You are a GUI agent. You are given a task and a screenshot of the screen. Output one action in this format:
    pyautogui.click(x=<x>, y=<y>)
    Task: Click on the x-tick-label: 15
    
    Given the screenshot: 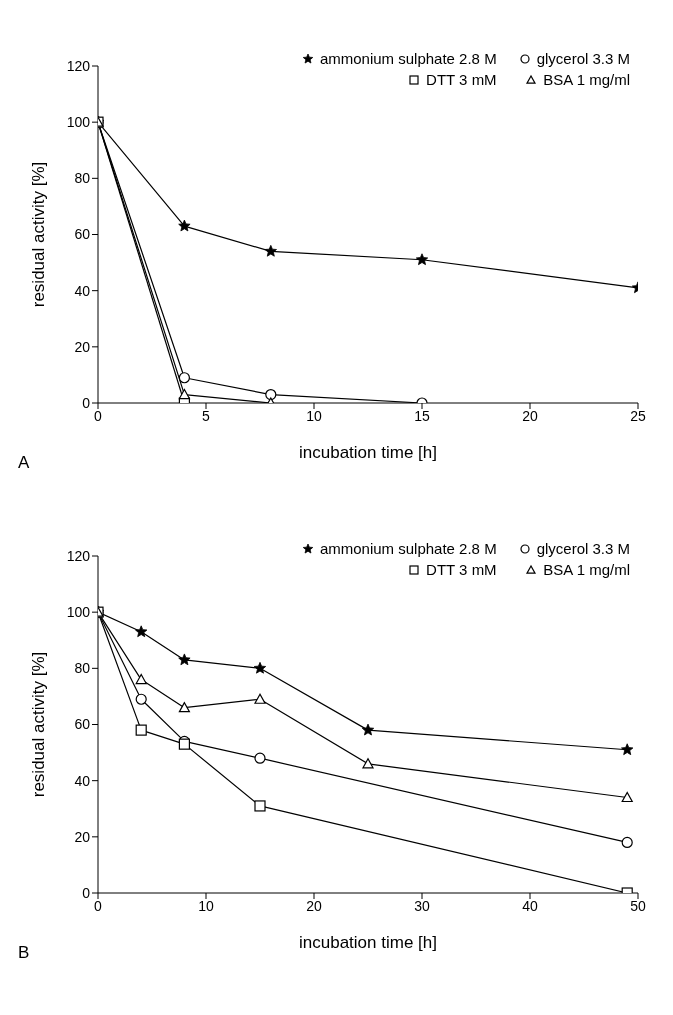 What is the action you would take?
    pyautogui.click(x=422, y=415)
    